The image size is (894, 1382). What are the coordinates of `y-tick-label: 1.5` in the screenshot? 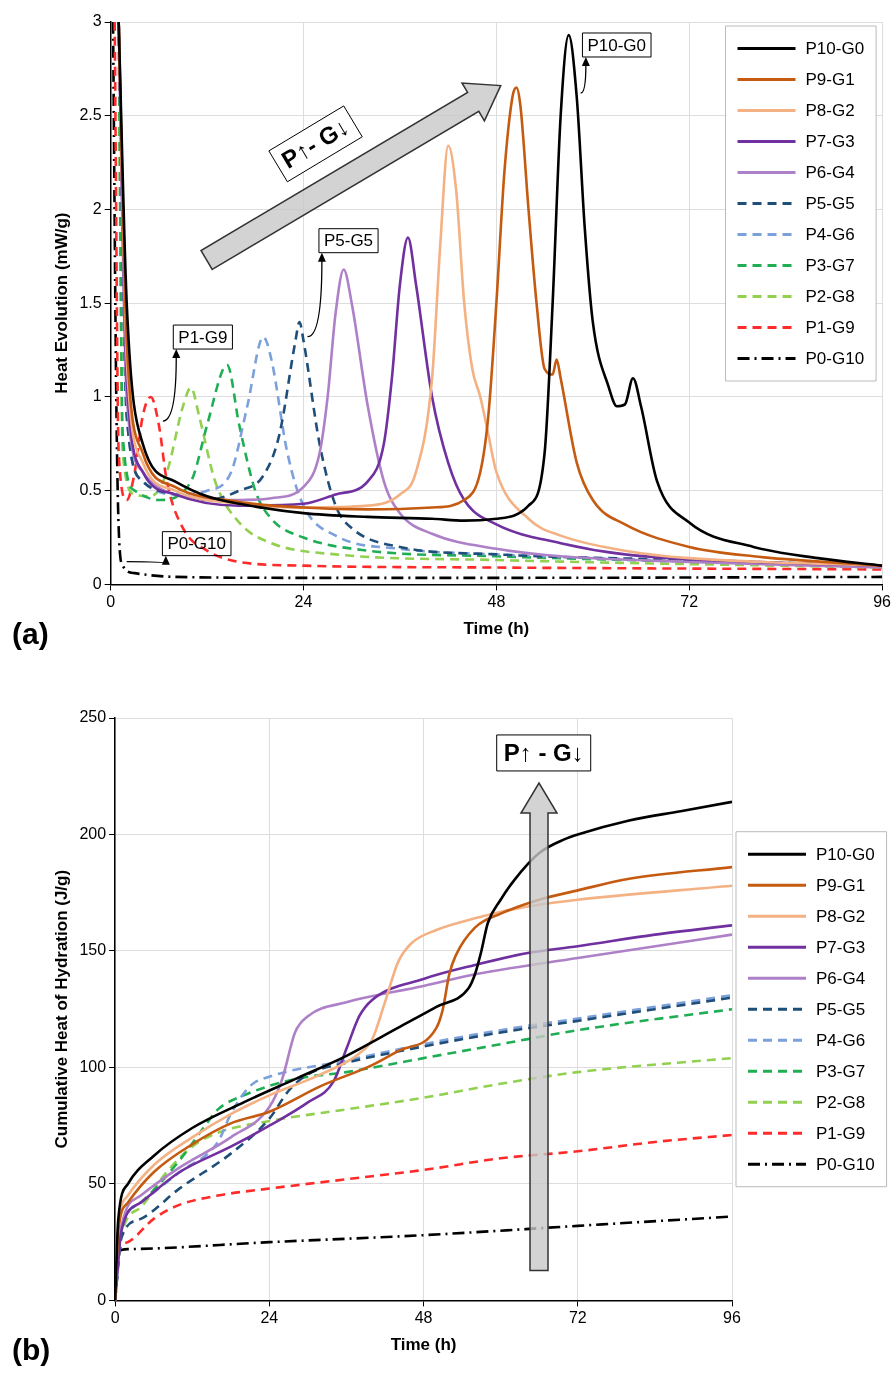 It's located at (90, 302).